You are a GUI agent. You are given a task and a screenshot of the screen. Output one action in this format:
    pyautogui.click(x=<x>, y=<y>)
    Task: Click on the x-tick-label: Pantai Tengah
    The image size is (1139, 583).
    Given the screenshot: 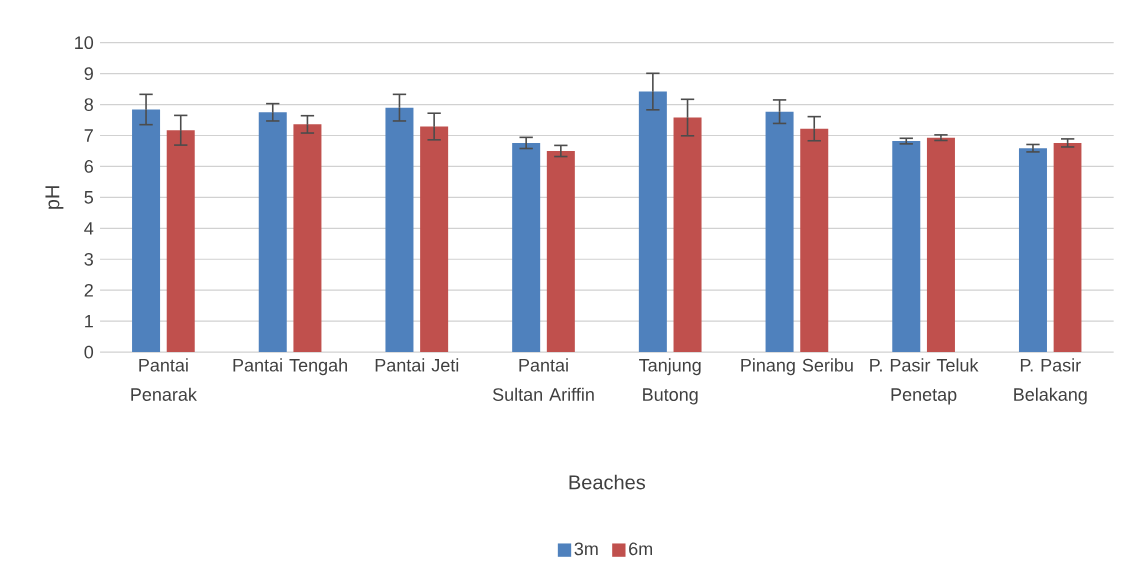 What is the action you would take?
    pyautogui.click(x=290, y=367)
    